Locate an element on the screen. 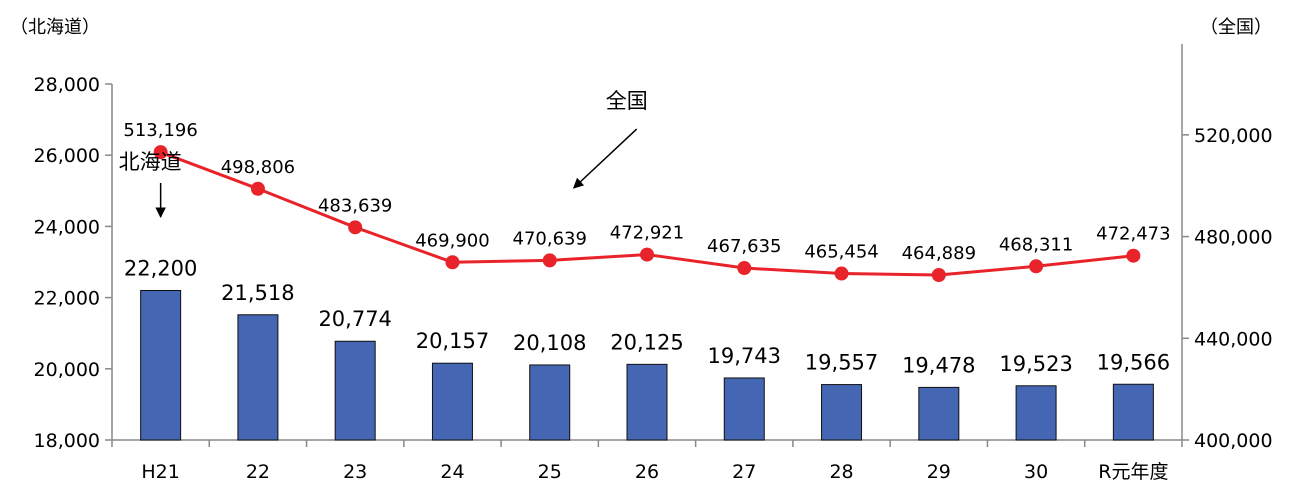 Image resolution: width=1290 pixels, height=488 pixels. right-tick-label: 520,000 is located at coordinates (1233, 136).